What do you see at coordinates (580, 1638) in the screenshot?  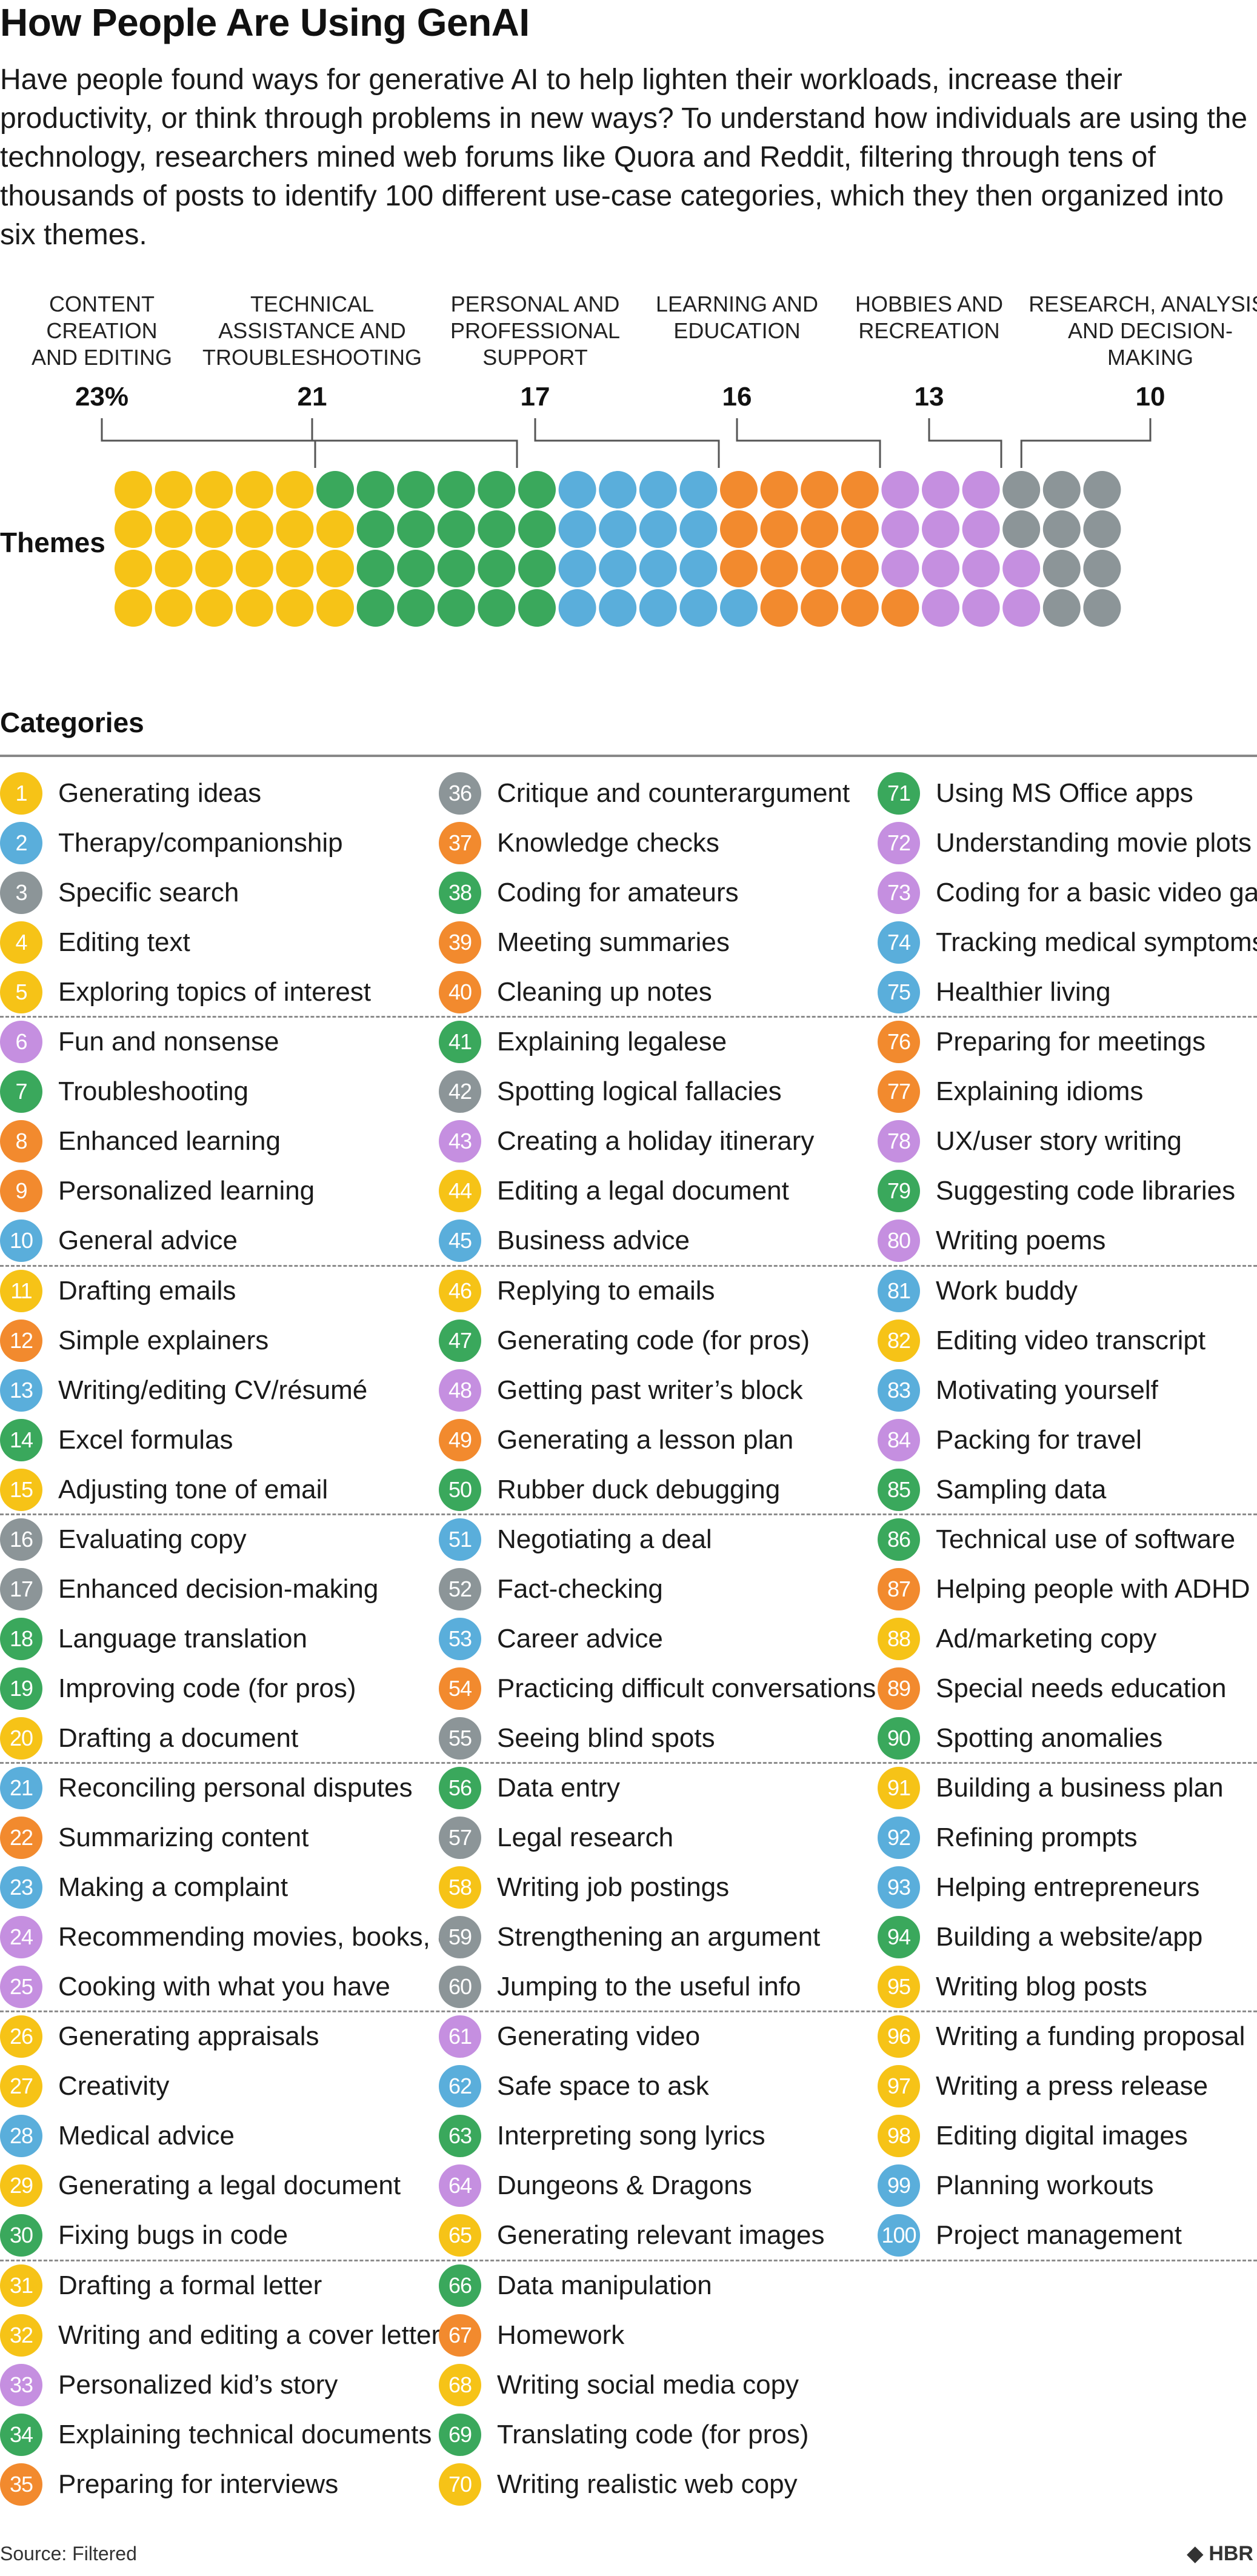 I see `category-name: Career advice` at bounding box center [580, 1638].